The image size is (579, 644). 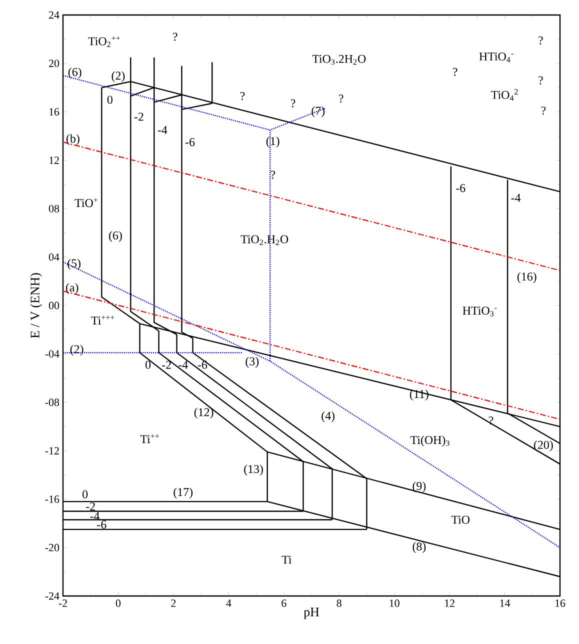 What do you see at coordinates (543, 446) in the screenshot?
I see `annotation: (20)` at bounding box center [543, 446].